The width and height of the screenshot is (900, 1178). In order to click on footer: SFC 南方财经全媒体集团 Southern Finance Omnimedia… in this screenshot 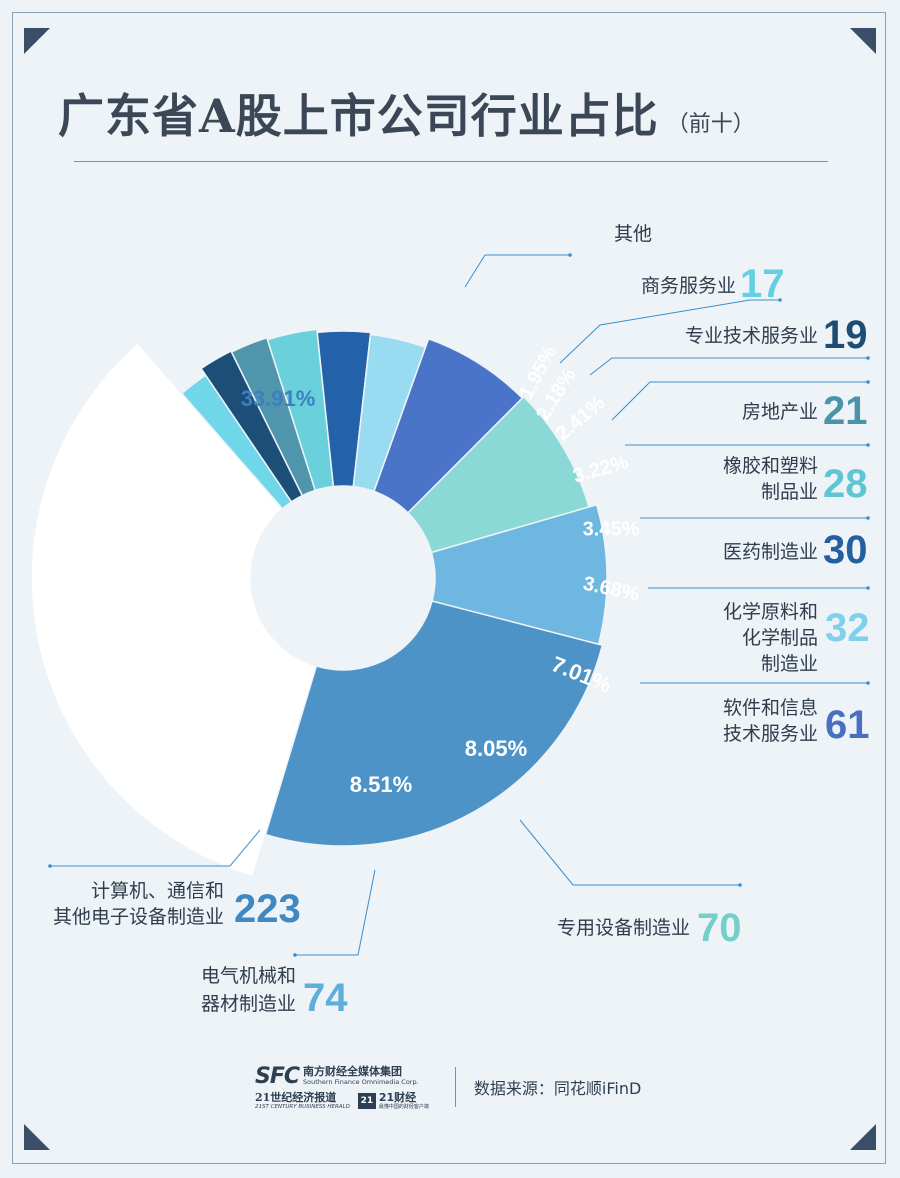, I will do `click(448, 1087)`.